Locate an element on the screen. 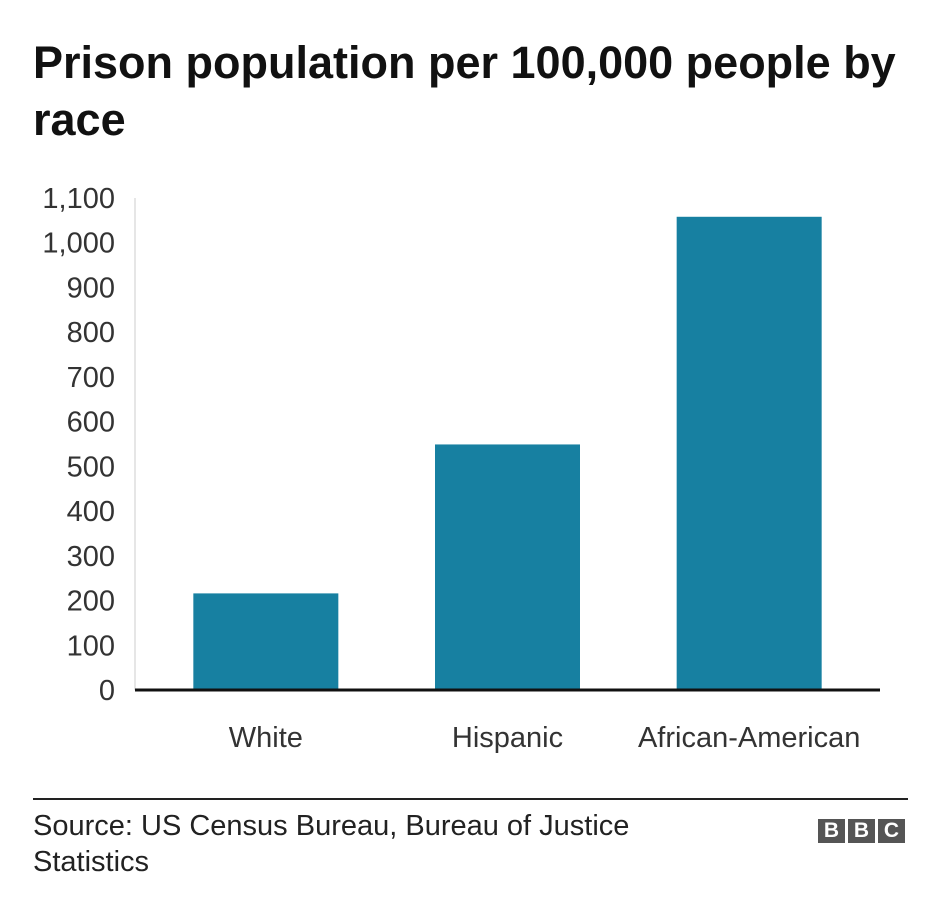 This screenshot has height=912, width=940. x-tick-label: African-American is located at coordinates (749, 738).